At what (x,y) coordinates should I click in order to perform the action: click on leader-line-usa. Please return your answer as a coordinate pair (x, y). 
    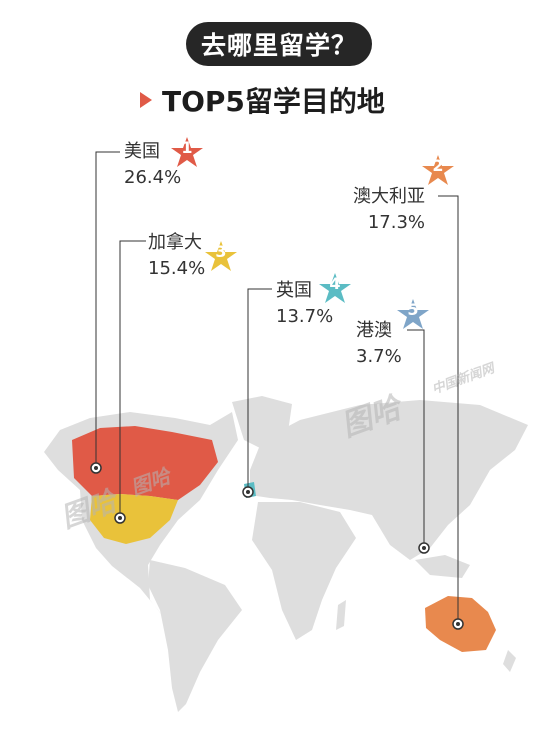
    Looking at the image, I should click on (107, 309).